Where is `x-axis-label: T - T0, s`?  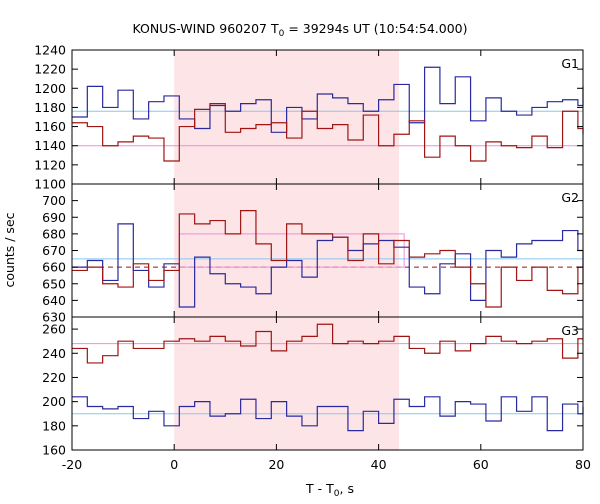 x-axis-label: T - T0, s is located at coordinates (329, 490).